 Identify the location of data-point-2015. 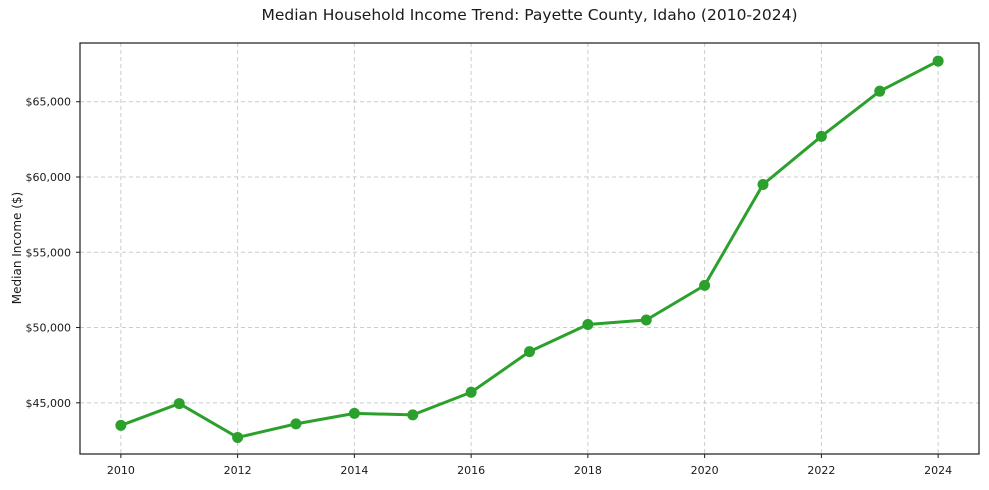
(413, 415).